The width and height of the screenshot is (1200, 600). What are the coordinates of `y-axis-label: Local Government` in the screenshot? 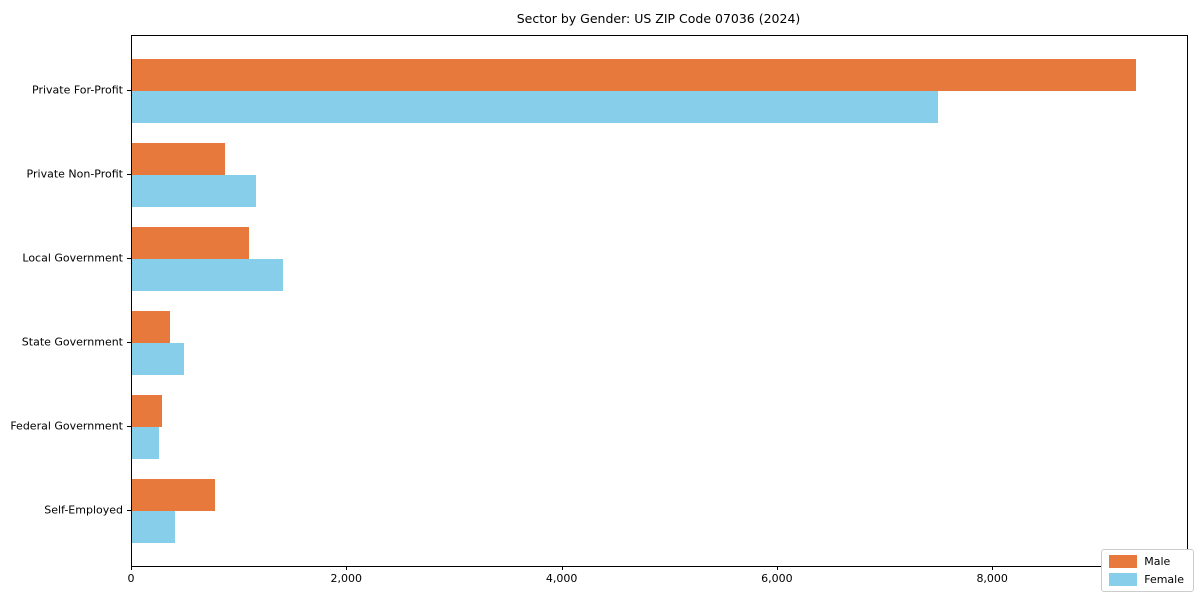 It's located at (72, 258).